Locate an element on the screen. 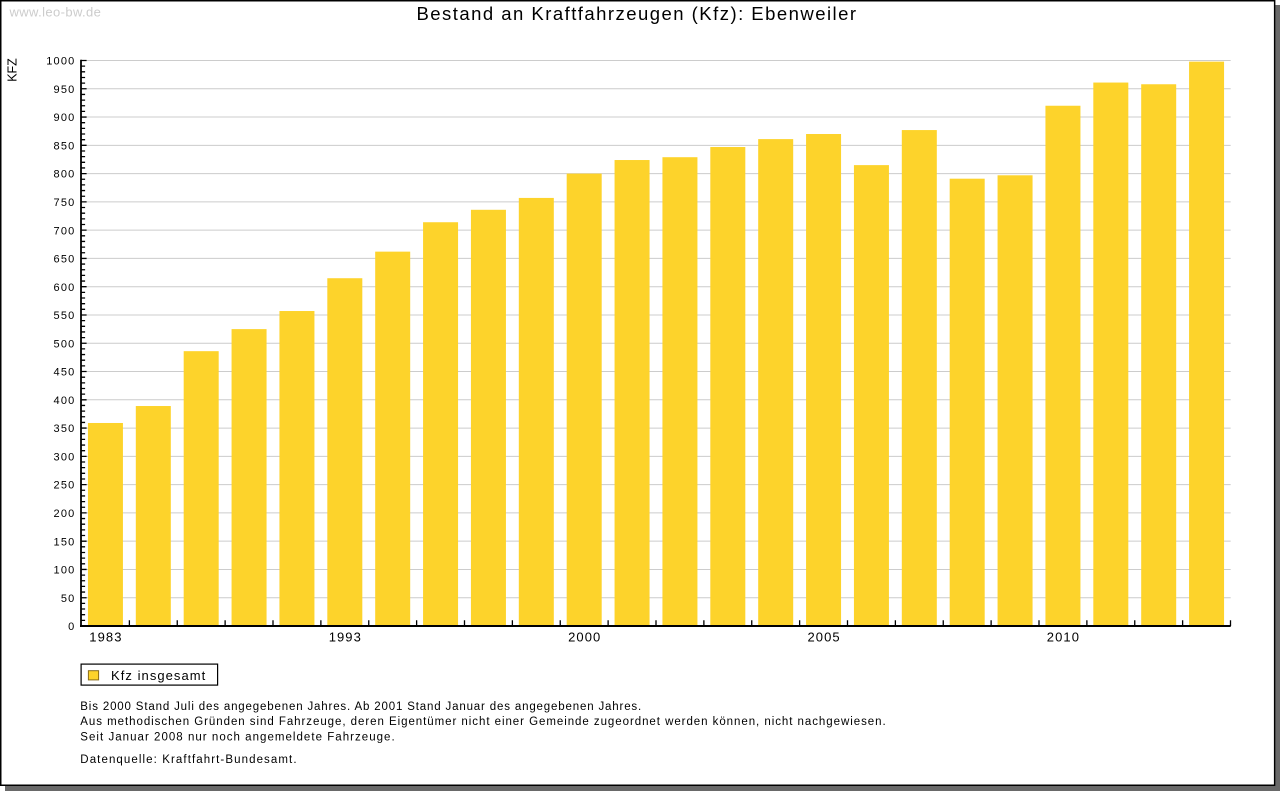 This screenshot has height=796, width=1280. svg-text: 50 is located at coordinates (68, 599).